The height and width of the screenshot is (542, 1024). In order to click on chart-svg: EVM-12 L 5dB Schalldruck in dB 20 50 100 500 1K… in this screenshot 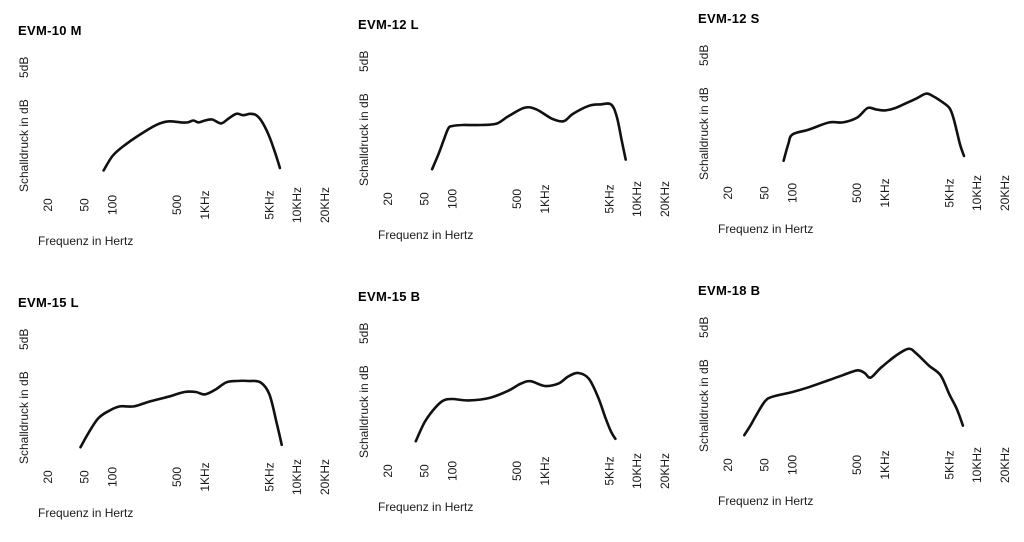, I will do `click(514, 129)`.